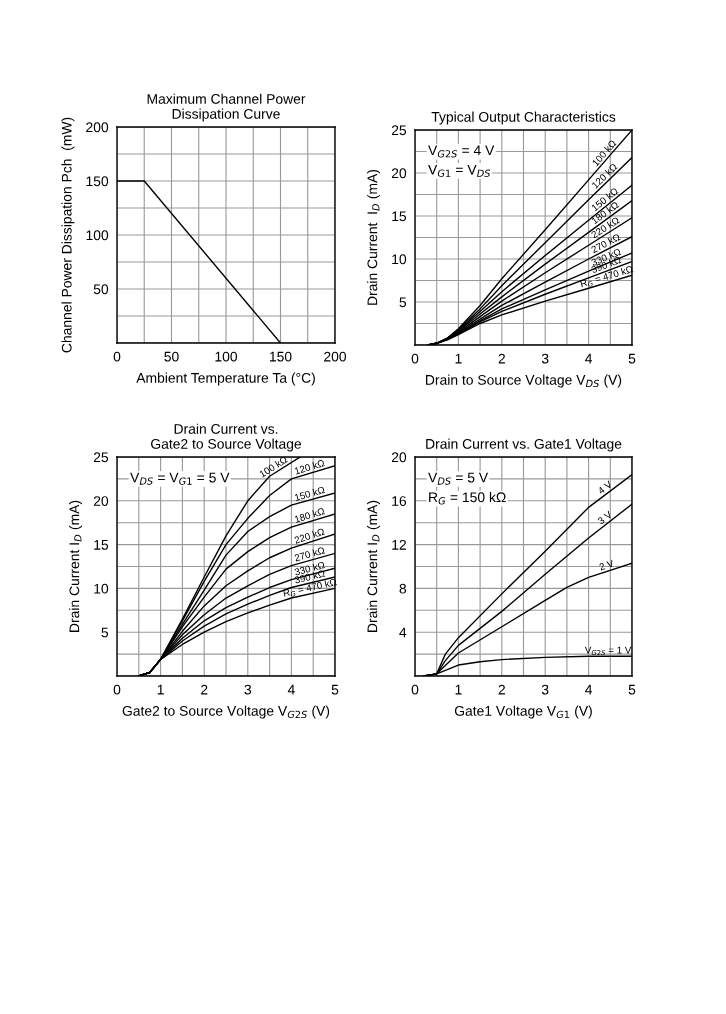  Describe the element at coordinates (310, 554) in the screenshot. I see `text: 270 kΩ` at that location.